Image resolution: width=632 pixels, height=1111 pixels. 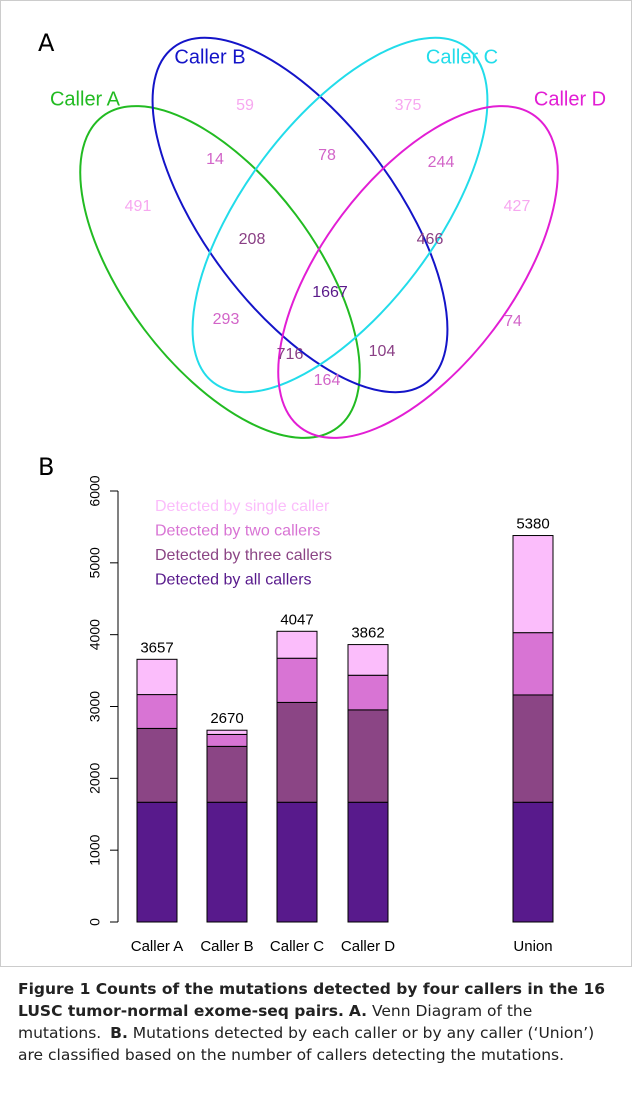 What do you see at coordinates (119, 1033) in the screenshot?
I see `caption-label: B.` at bounding box center [119, 1033].